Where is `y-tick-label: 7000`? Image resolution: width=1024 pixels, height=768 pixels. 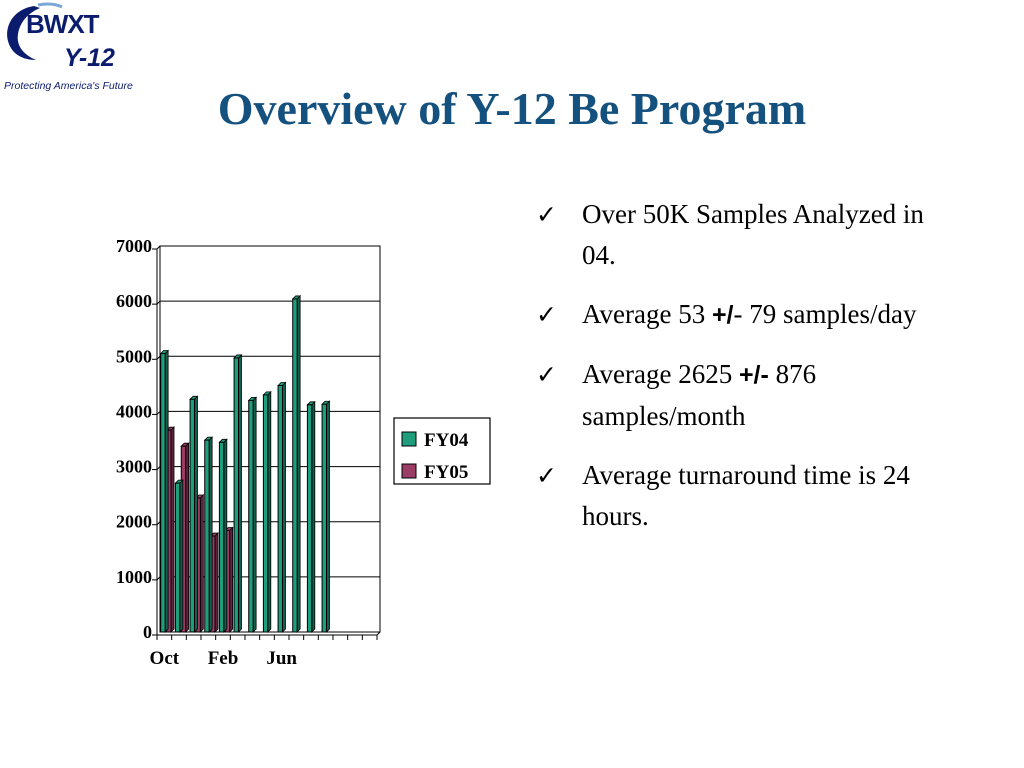
y-tick-label: 7000 is located at coordinates (134, 246).